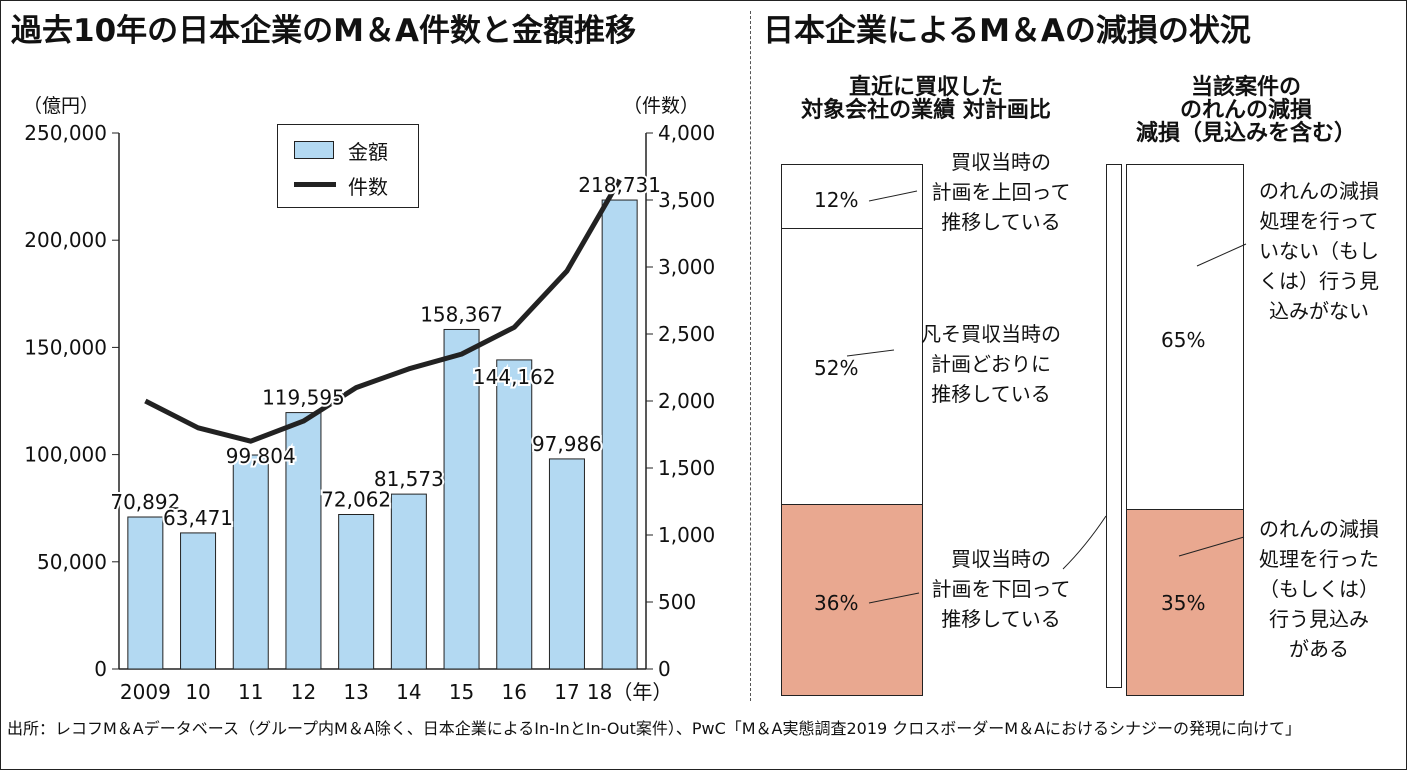  What do you see at coordinates (664, 669) in the screenshot?
I see `right-tick-label: 0` at bounding box center [664, 669].